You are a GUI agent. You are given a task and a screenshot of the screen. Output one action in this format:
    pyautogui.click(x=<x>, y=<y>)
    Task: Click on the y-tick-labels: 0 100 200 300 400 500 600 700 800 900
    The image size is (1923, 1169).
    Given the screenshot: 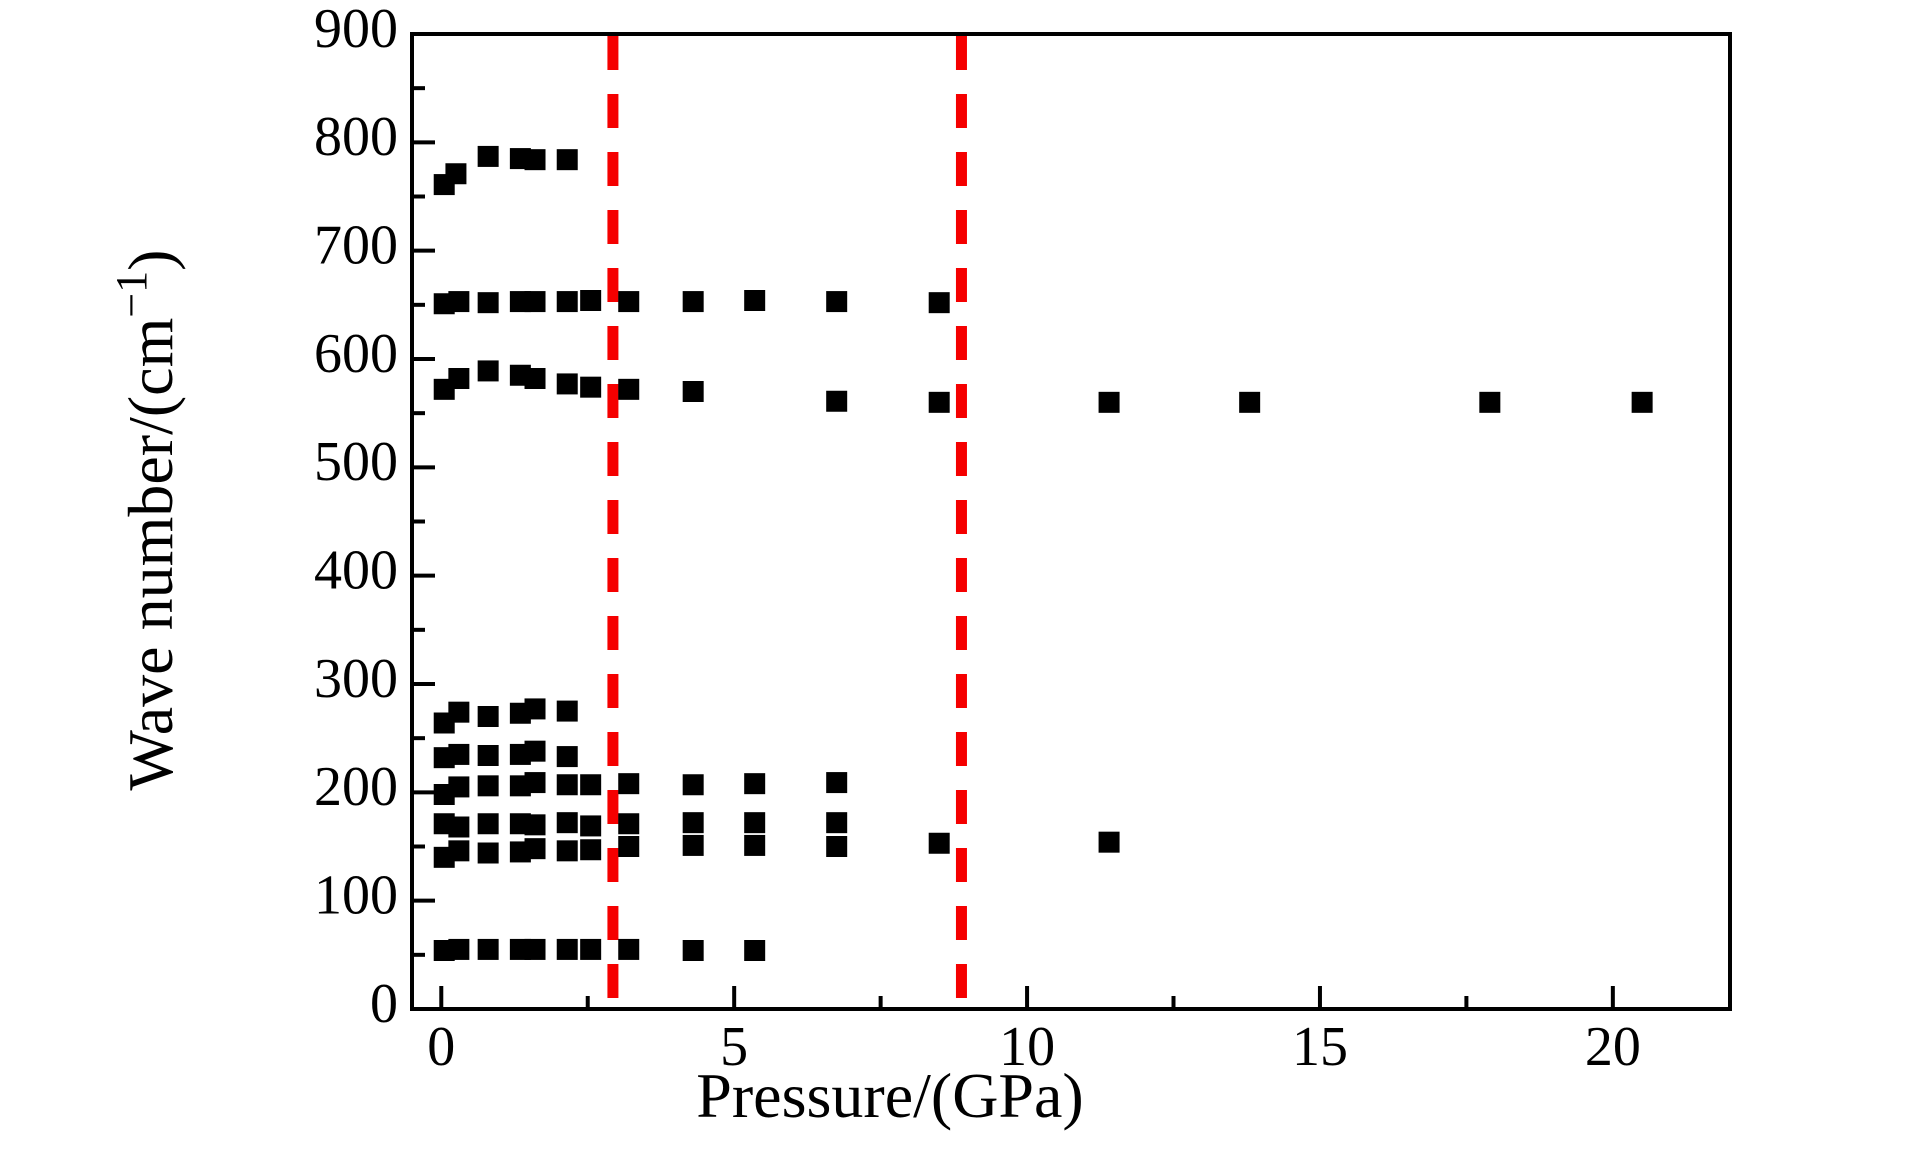 What is the action you would take?
    pyautogui.click(x=356, y=517)
    